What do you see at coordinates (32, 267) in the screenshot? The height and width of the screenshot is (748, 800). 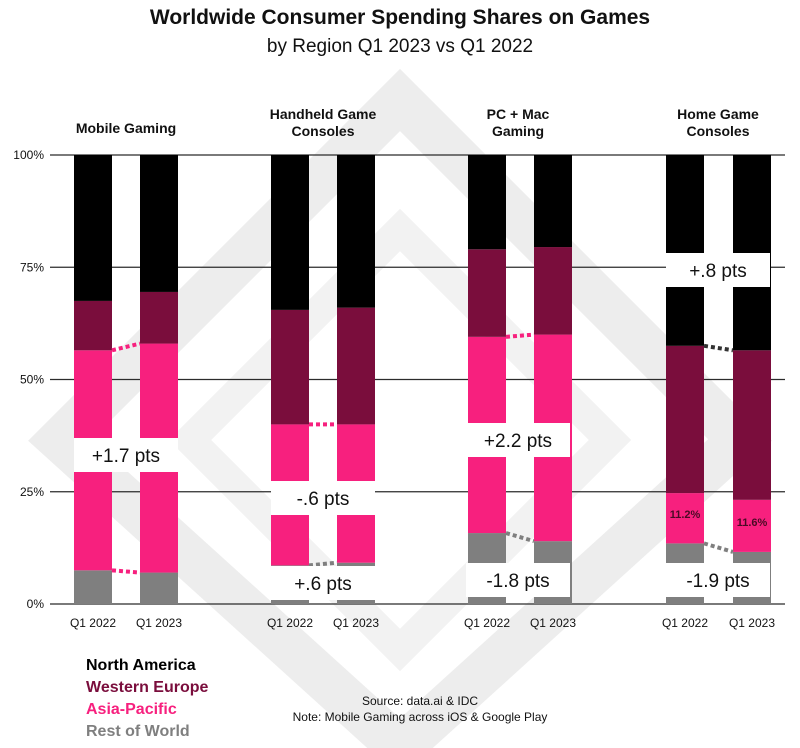 I see `y-tick-label: 75%` at bounding box center [32, 267].